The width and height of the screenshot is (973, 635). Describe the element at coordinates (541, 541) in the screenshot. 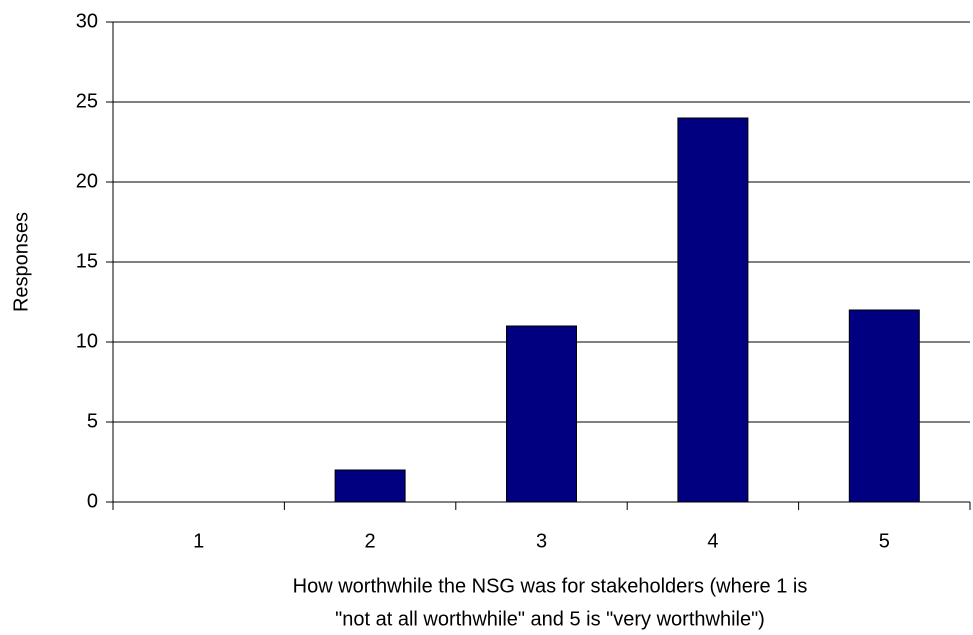

I see `x-tick-label: 3` at that location.